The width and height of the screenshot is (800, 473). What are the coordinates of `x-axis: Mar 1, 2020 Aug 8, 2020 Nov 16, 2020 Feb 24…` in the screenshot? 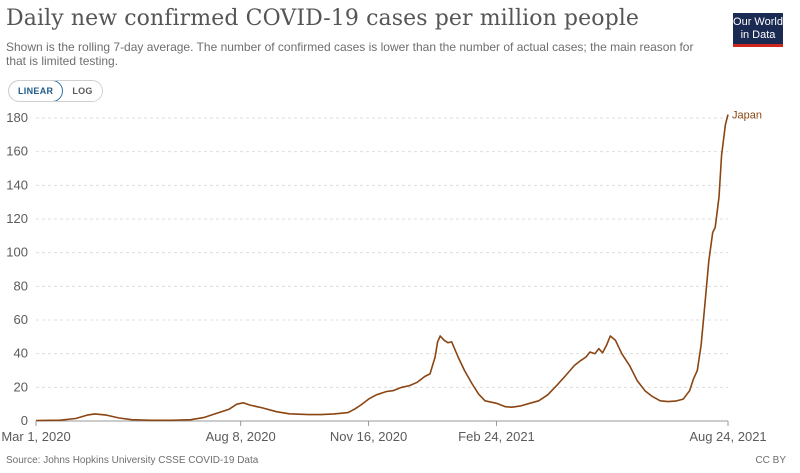 It's located at (384, 432).